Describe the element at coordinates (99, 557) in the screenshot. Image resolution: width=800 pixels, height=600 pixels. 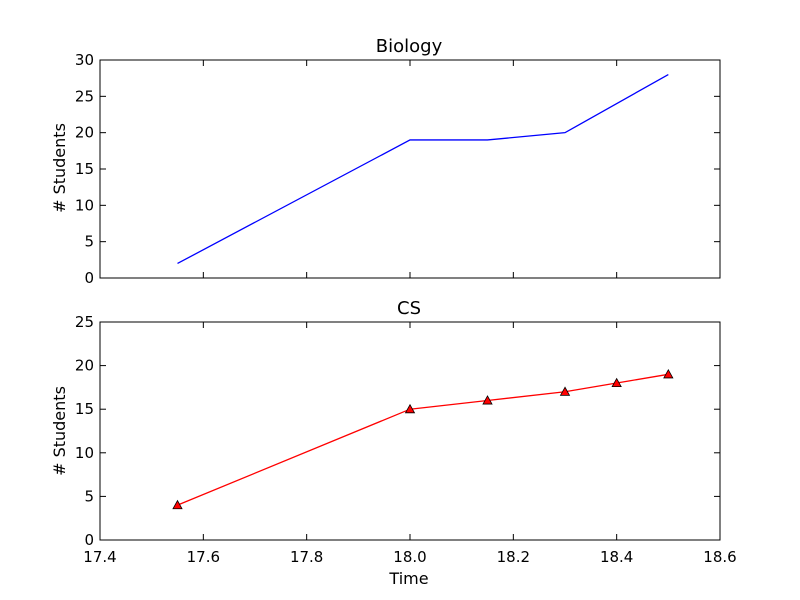
I see `x-tick-label: 17.4` at that location.